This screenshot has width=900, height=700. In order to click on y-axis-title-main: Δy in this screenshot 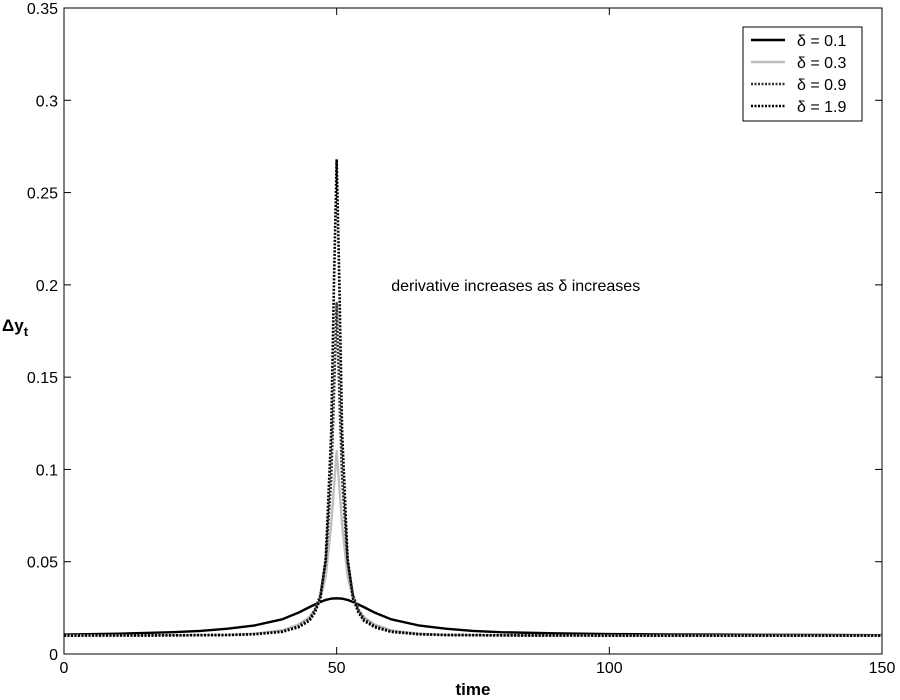, I will do `click(13, 325)`.